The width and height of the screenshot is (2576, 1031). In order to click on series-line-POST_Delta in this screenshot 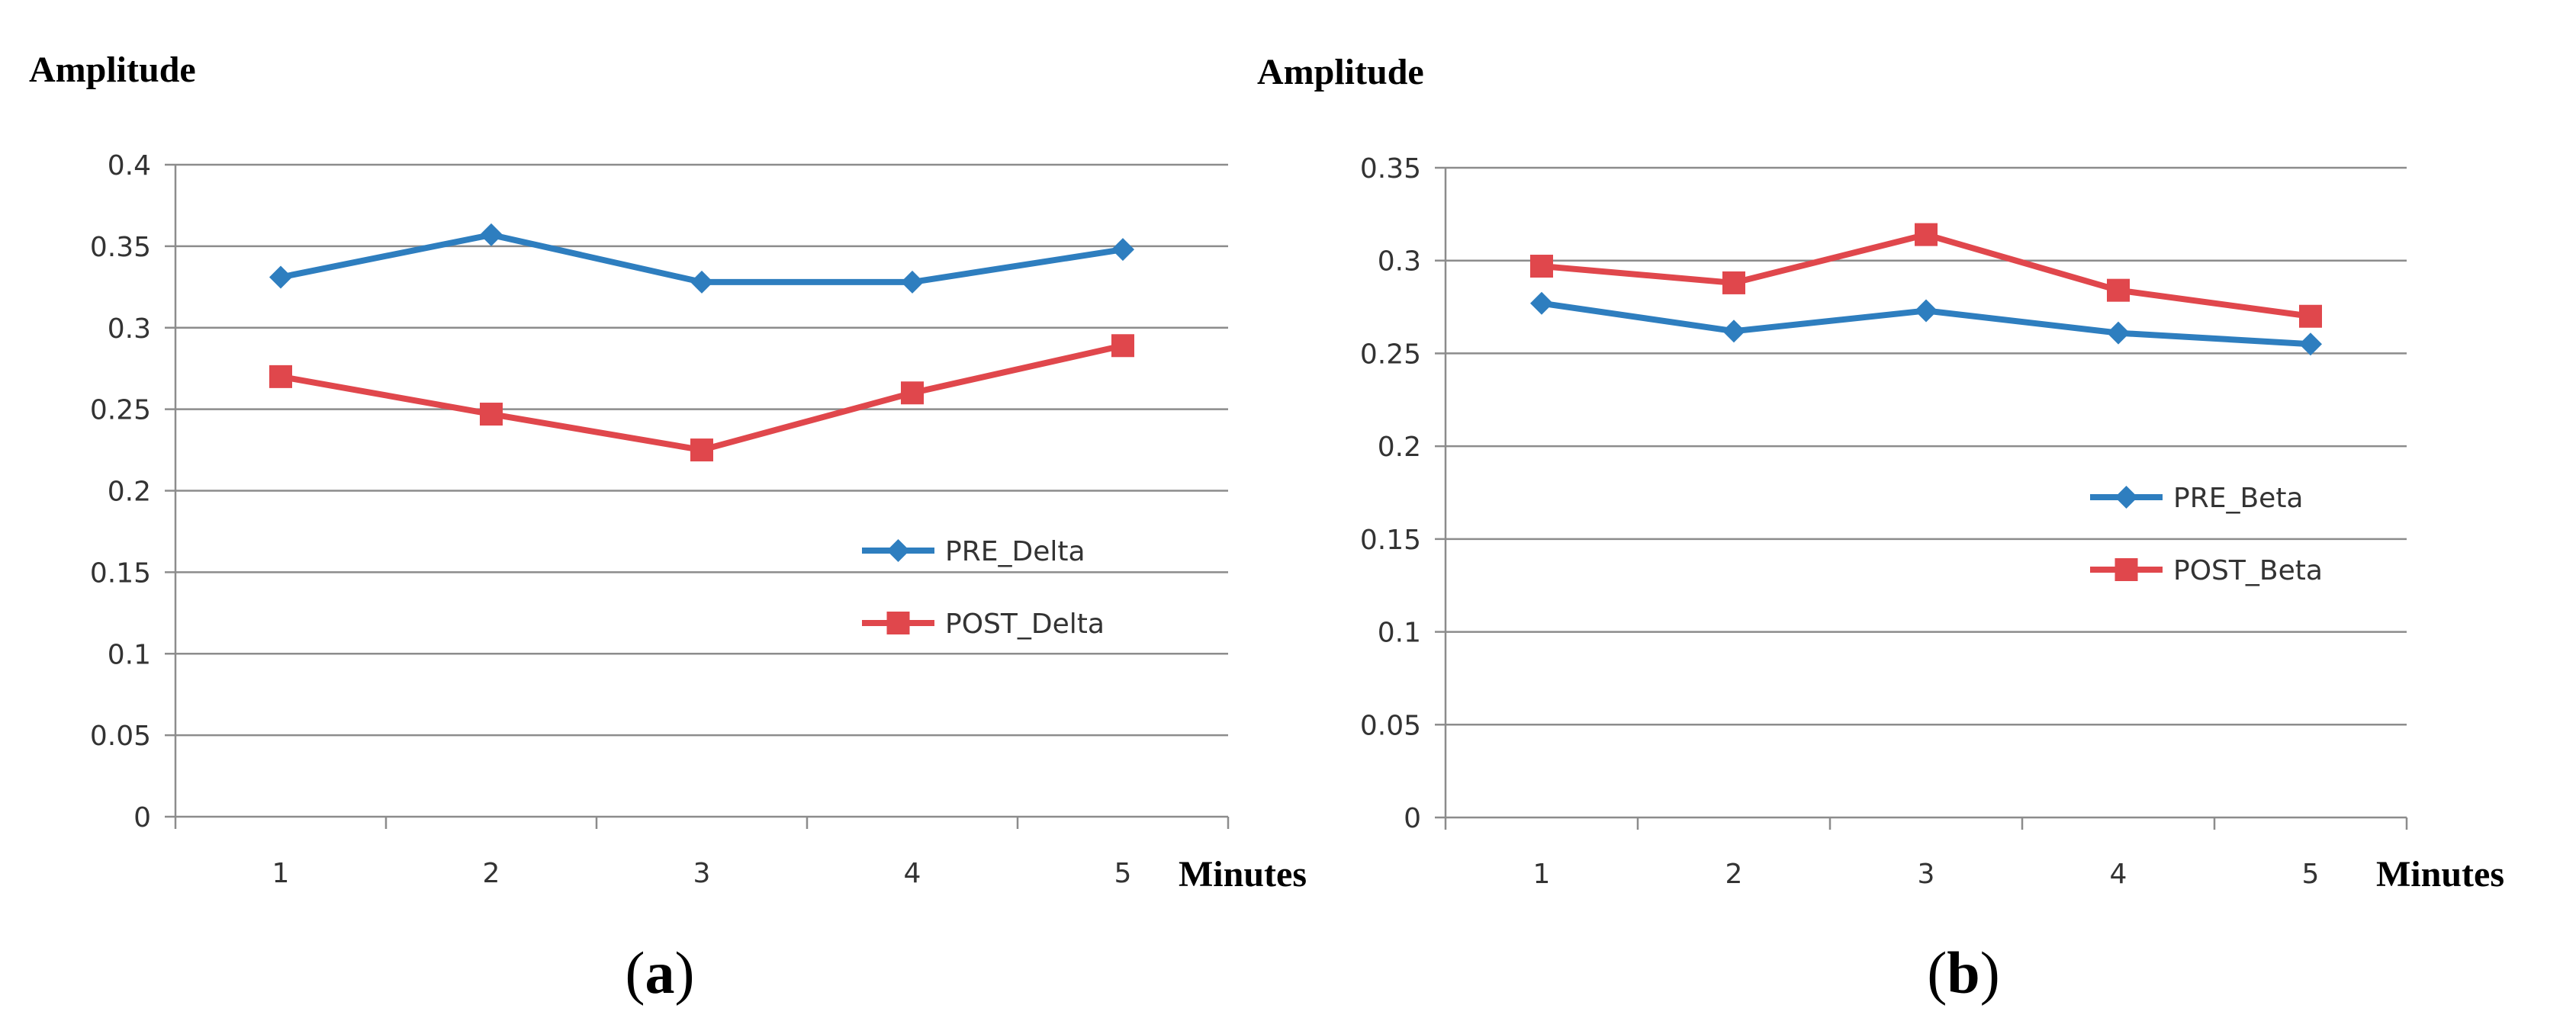, I will do `click(702, 398)`.